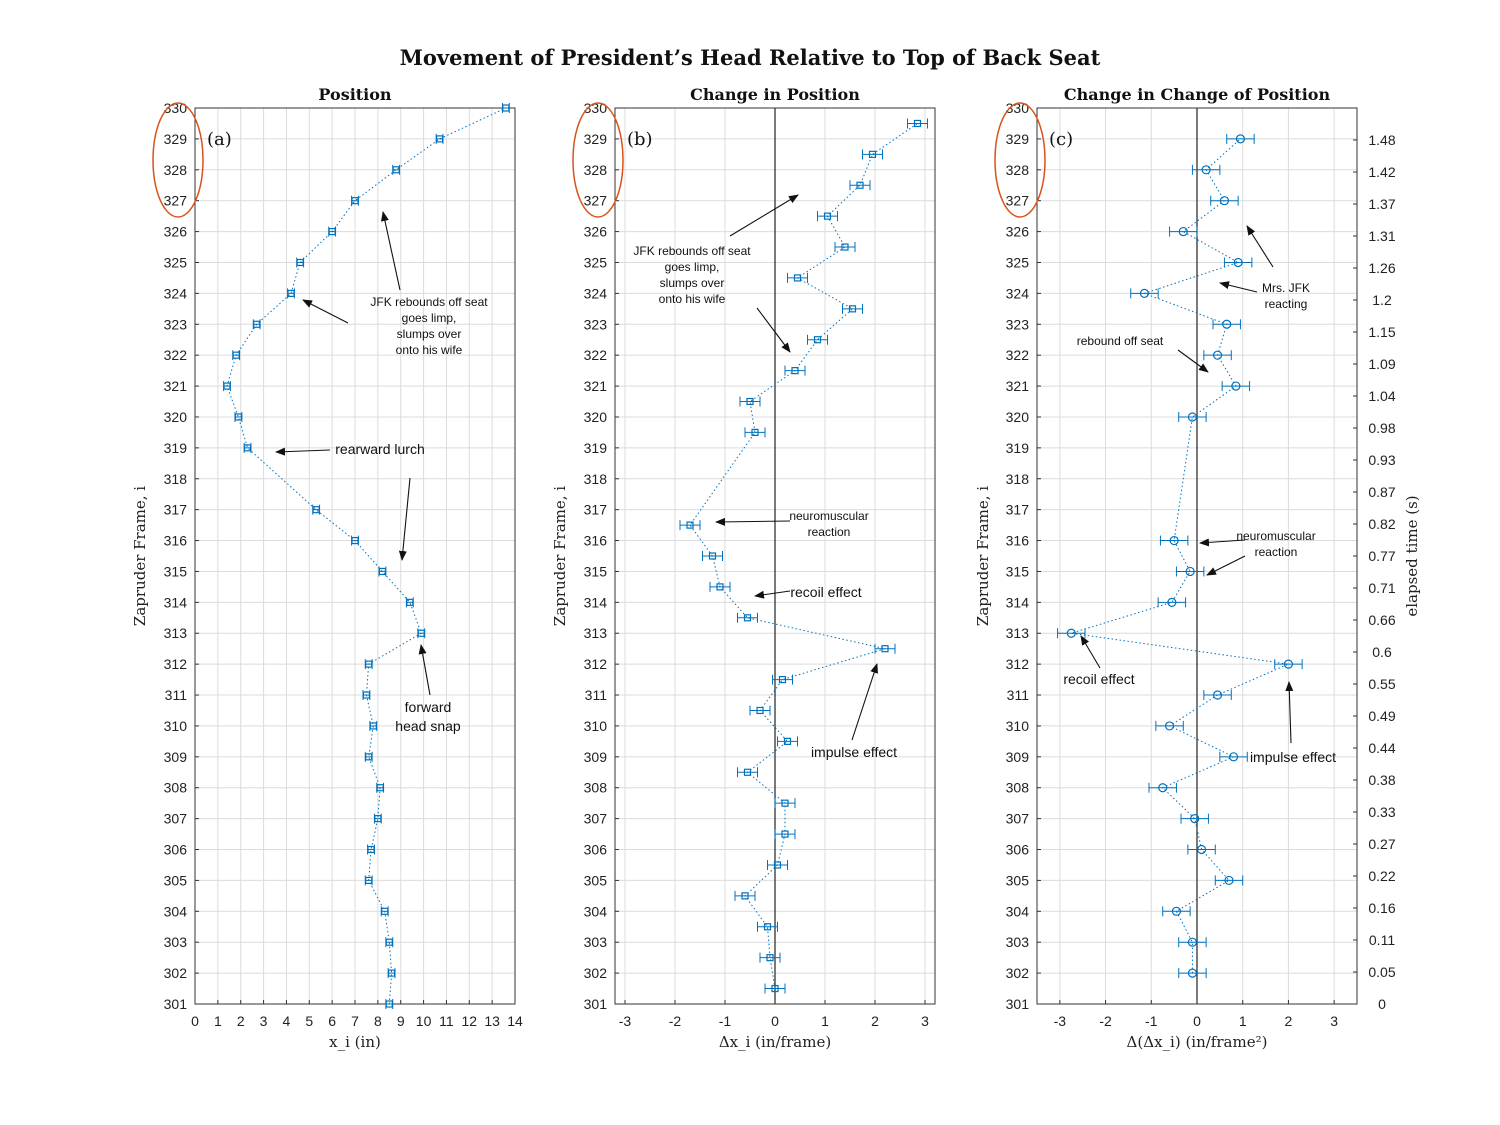 The width and height of the screenshot is (1500, 1125). Describe the element at coordinates (596, 293) in the screenshot. I see `y-tick-label: 324` at that location.